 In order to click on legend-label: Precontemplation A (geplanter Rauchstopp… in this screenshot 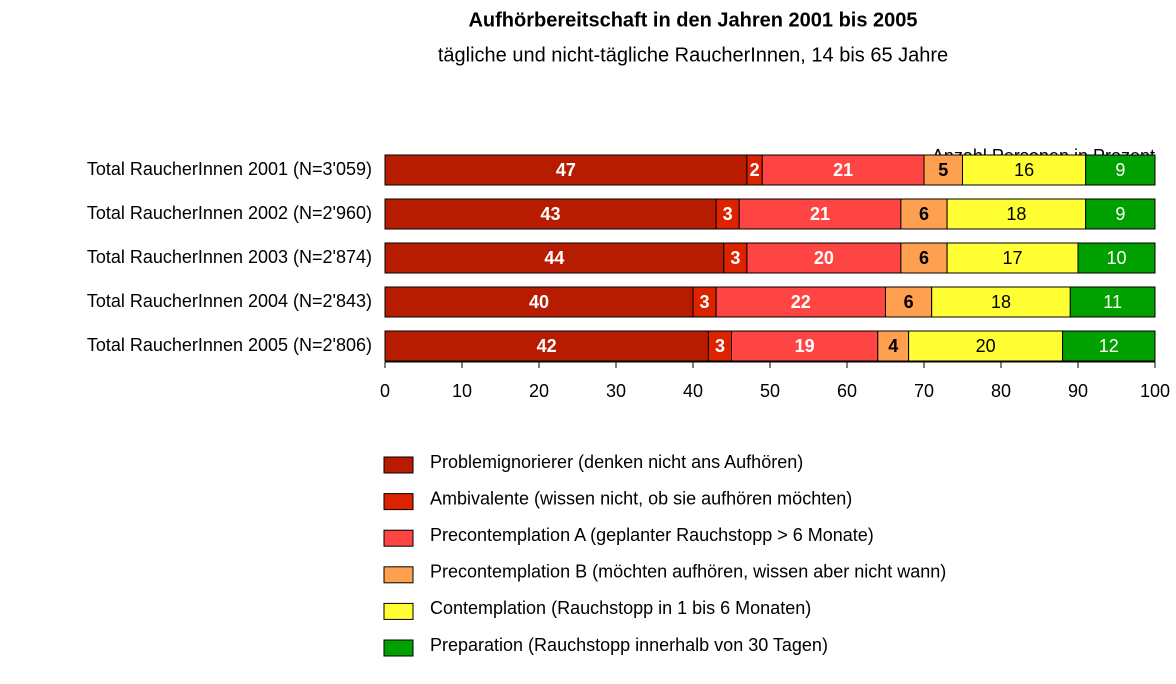, I will do `click(652, 535)`.